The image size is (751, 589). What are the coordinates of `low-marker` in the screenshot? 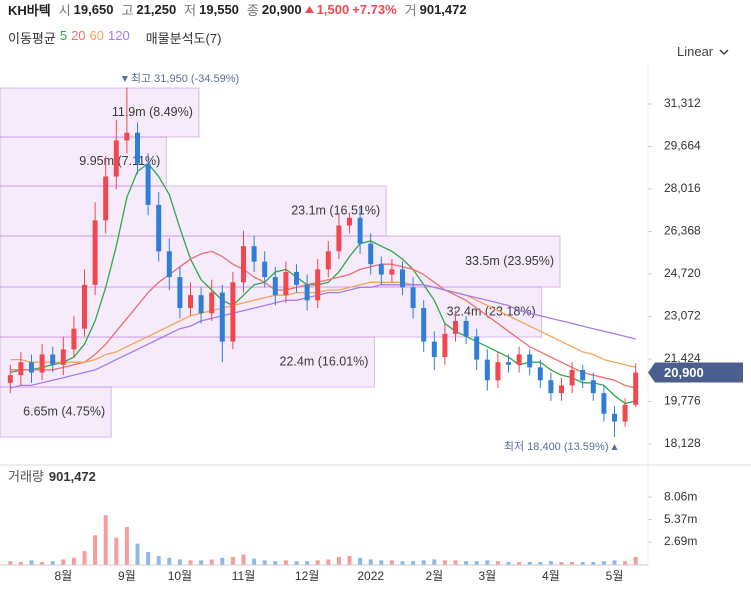 It's located at (614, 447).